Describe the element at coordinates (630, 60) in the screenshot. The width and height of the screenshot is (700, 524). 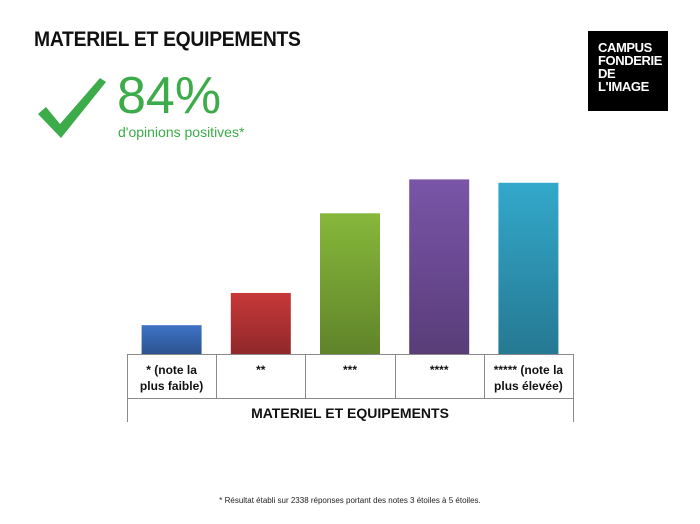
I see `logo-line: FONDERIE` at that location.